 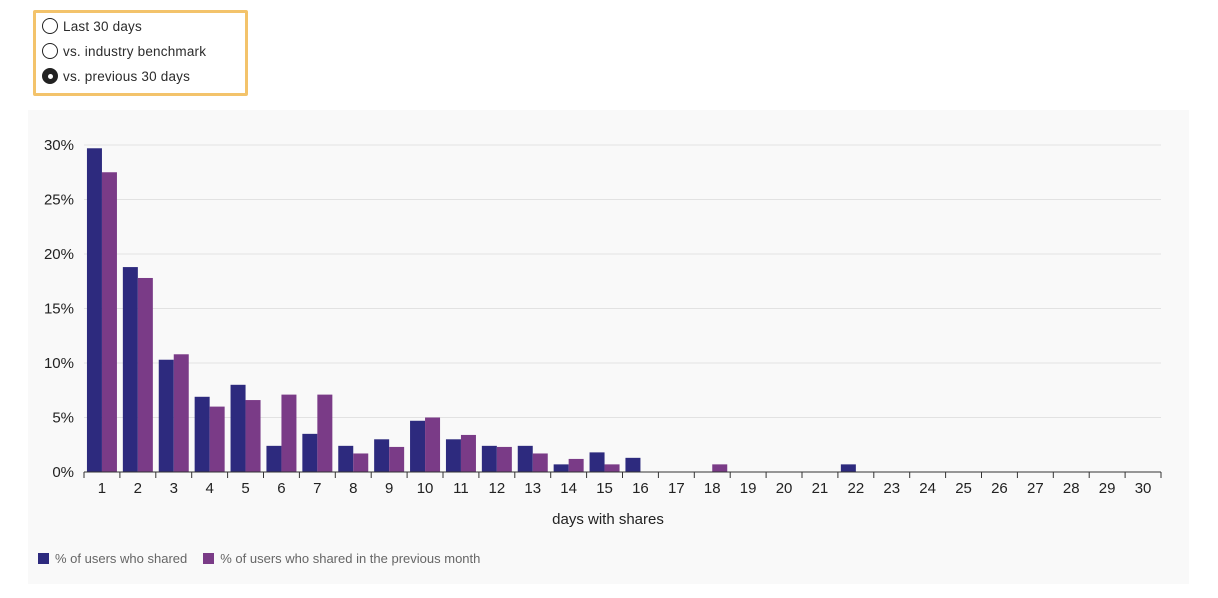 I want to click on x-tick-label: 5, so click(x=245, y=488).